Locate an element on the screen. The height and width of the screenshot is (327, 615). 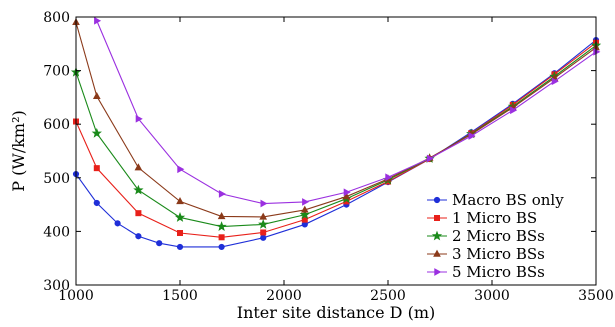
y-tick-label: 300 is located at coordinates (56, 286).